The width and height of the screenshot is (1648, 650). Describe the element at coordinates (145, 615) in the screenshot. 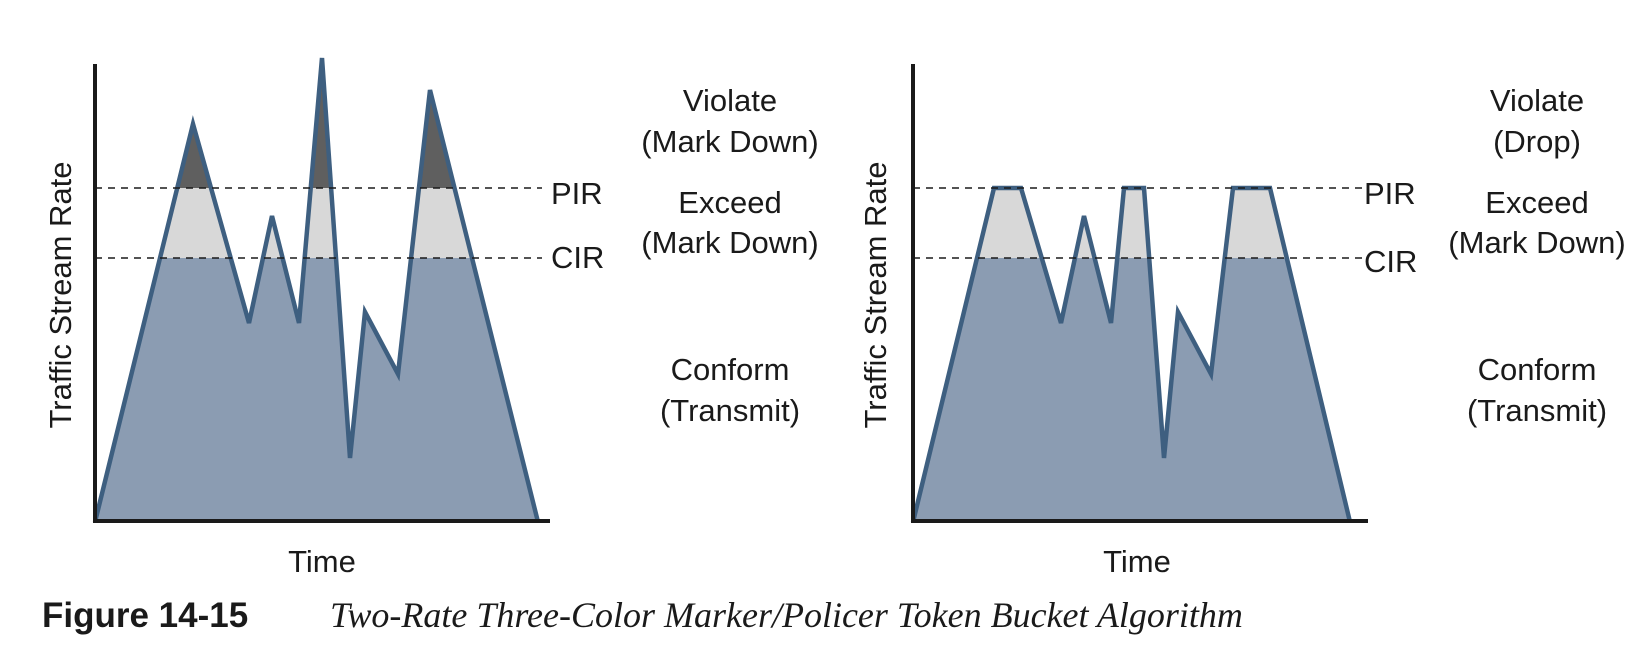

I see `figure-number: Figure 14-15` at that location.